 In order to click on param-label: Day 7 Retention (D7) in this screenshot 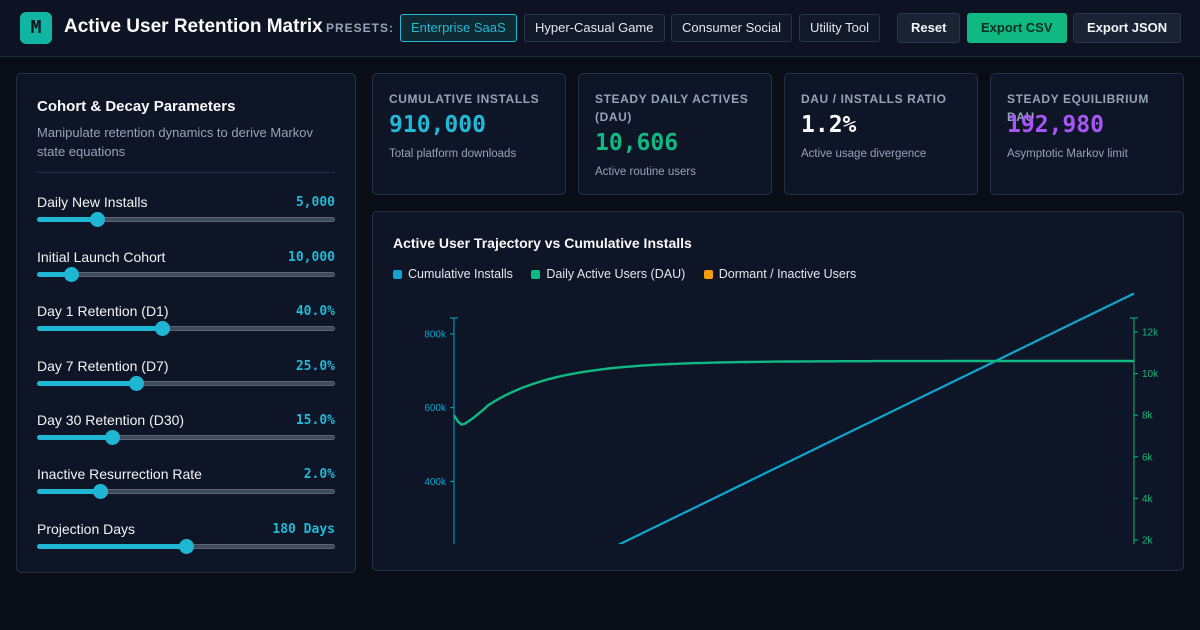, I will do `click(103, 366)`.